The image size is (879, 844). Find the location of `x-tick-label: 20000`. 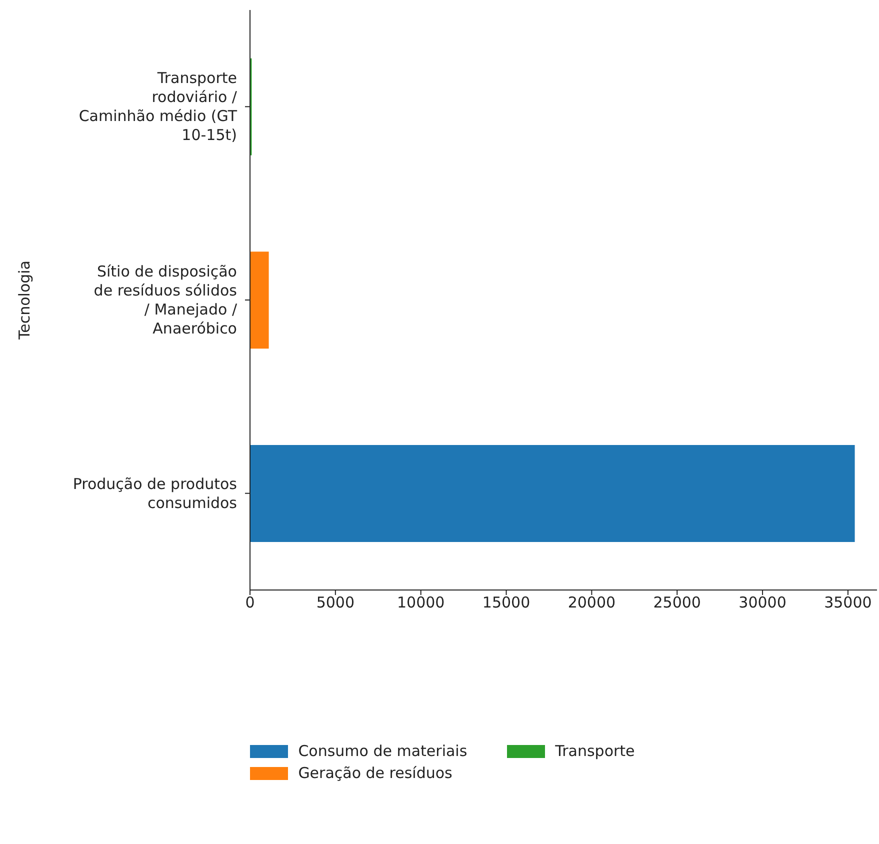

x-tick-label: 20000 is located at coordinates (592, 603).